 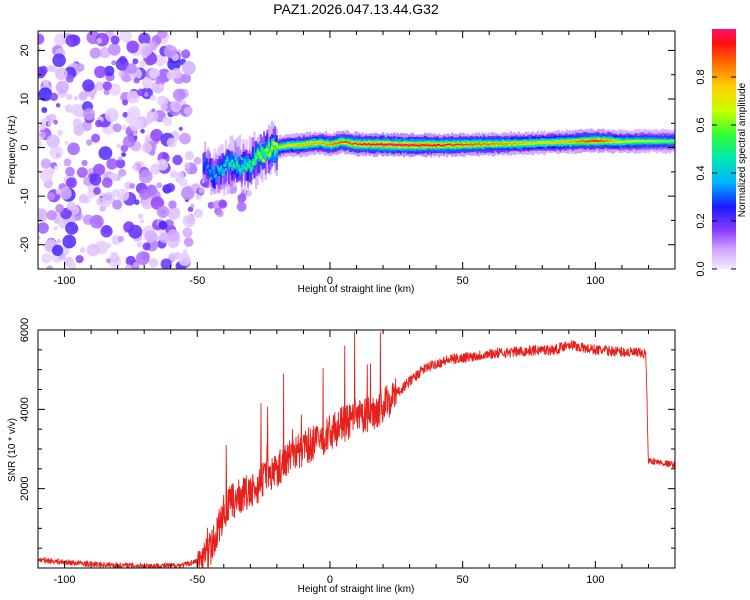 What do you see at coordinates (724, 149) in the screenshot?
I see `colorbar-gradient` at bounding box center [724, 149].